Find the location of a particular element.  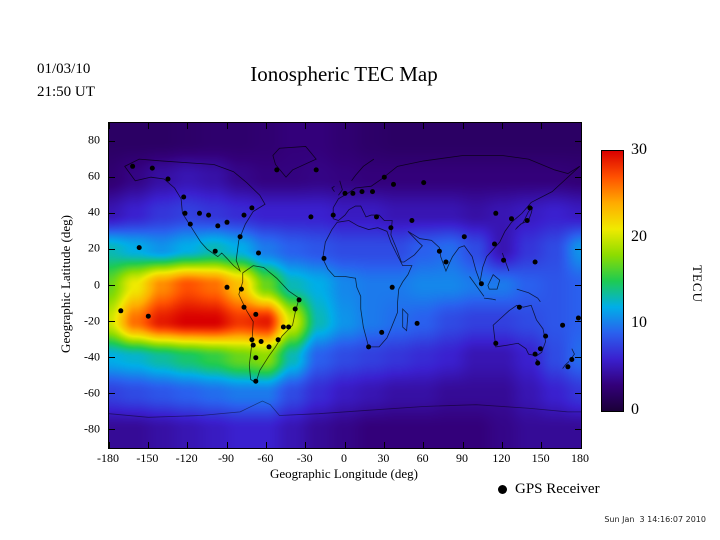

gps-legend: GPS Receiver is located at coordinates (549, 489).